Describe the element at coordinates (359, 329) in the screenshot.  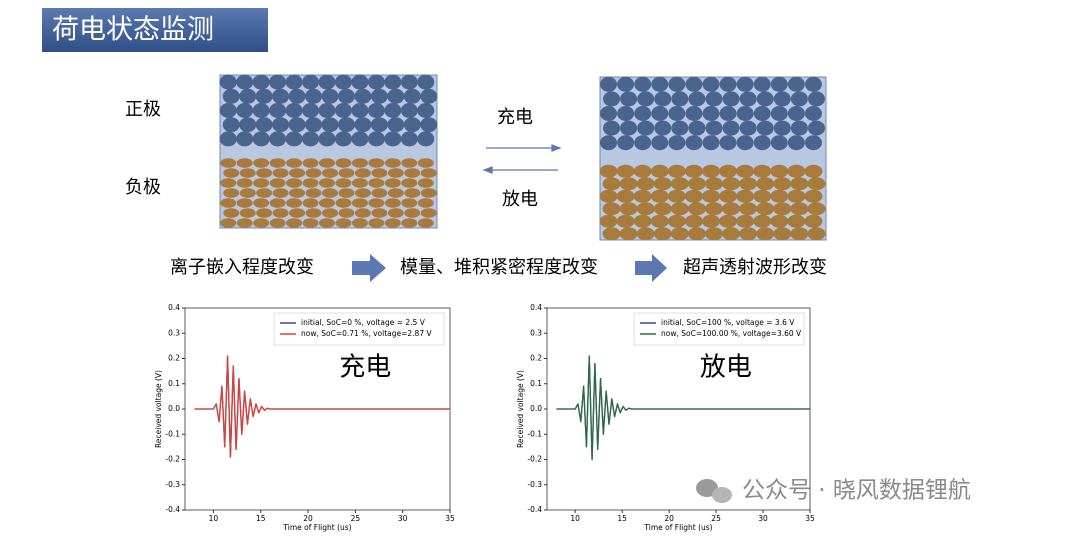
I see `legend-box` at that location.